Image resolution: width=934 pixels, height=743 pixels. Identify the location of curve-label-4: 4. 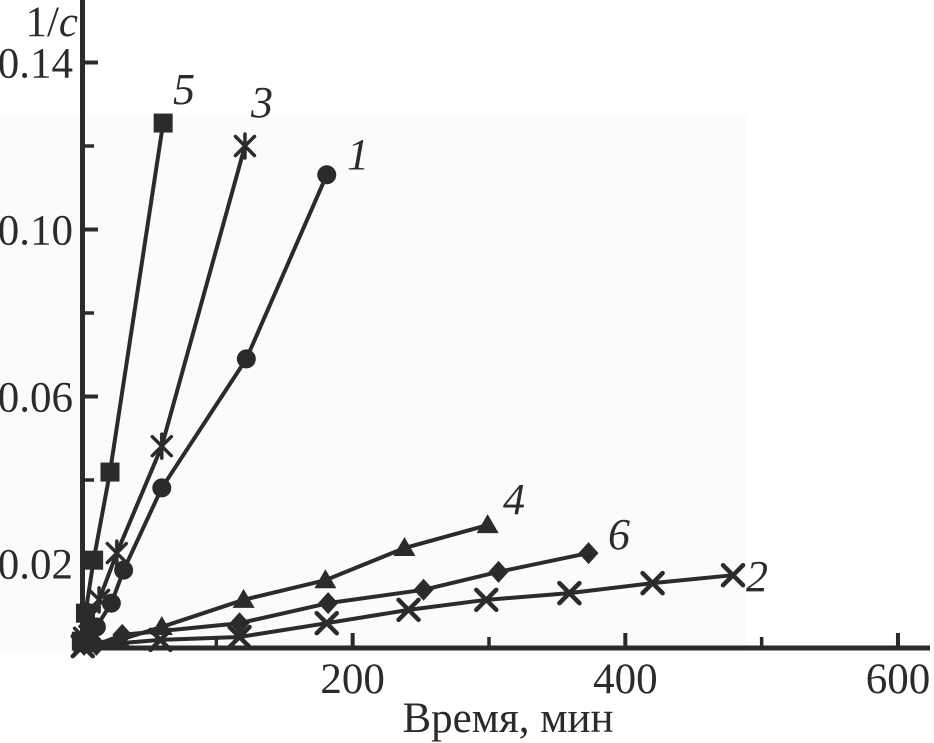
(514, 499).